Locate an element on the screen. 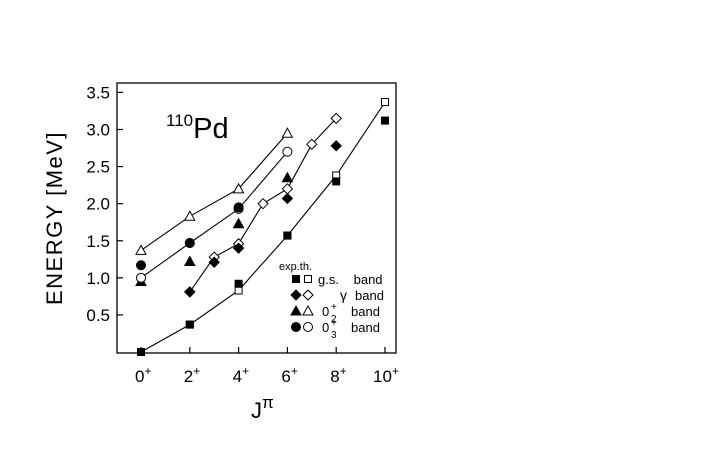  legend-z3-label: 0 +3band is located at coordinates (351, 329).